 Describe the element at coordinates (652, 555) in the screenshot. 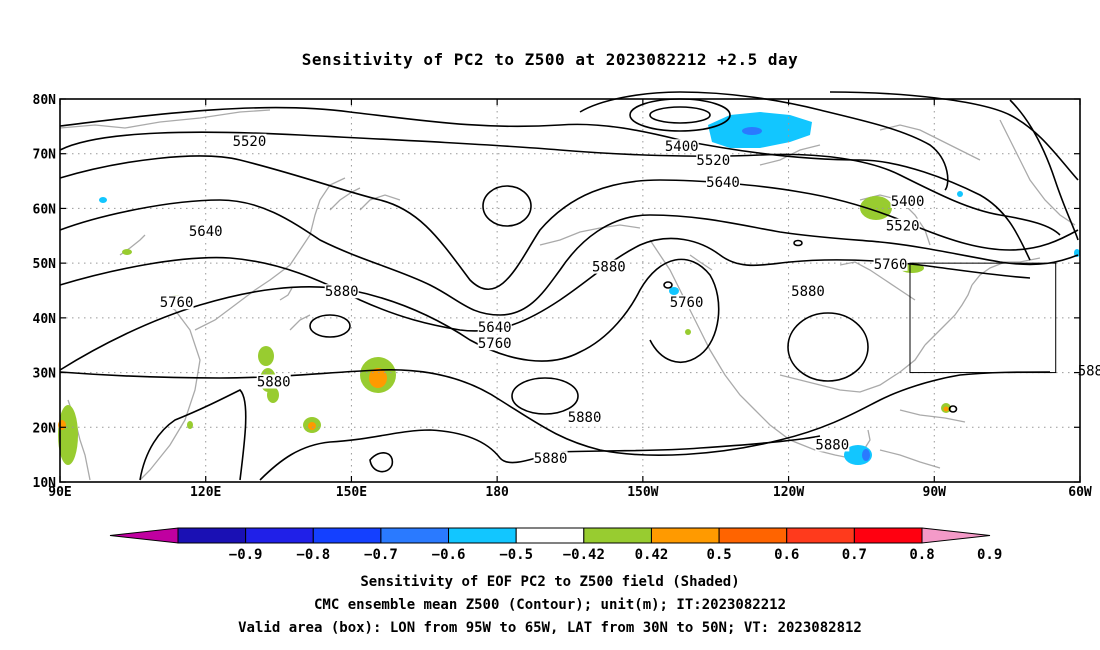

I see `colorbar-label: 0.42` at that location.